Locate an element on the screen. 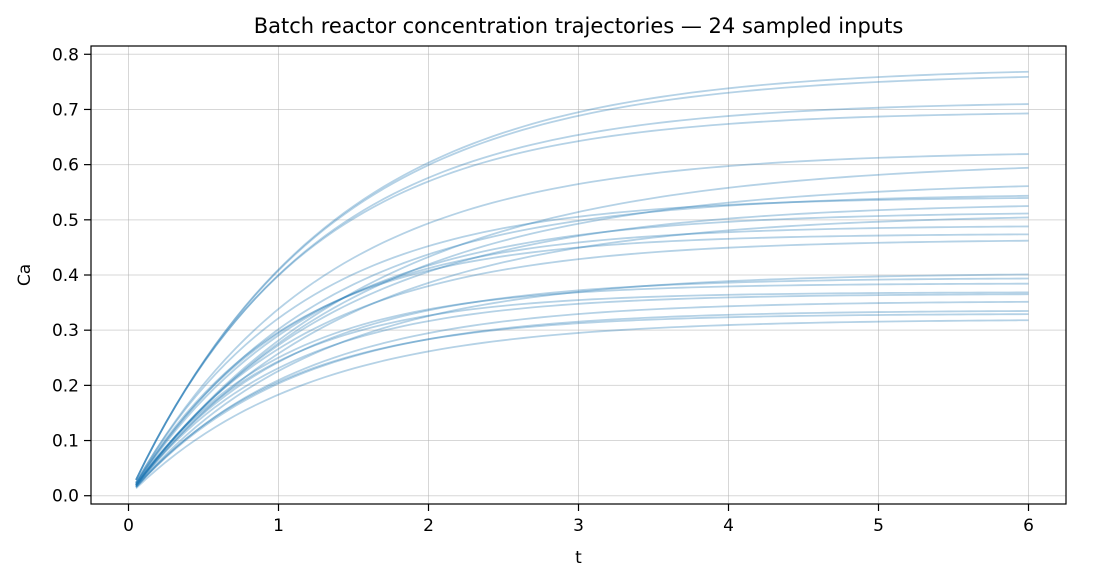 The image size is (1110, 584). x-axis: 0 1 2 3 4 5 6 is located at coordinates (578, 520).